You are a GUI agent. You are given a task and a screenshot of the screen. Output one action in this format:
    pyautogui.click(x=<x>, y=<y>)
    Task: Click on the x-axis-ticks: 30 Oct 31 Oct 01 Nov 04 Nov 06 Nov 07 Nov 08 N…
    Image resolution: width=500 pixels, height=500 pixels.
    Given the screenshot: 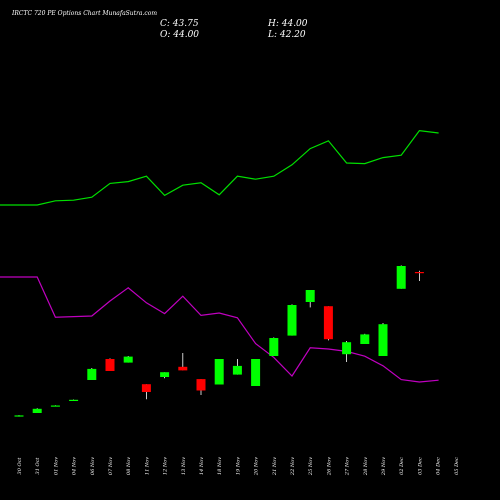 What is the action you would take?
    pyautogui.click(x=238, y=466)
    